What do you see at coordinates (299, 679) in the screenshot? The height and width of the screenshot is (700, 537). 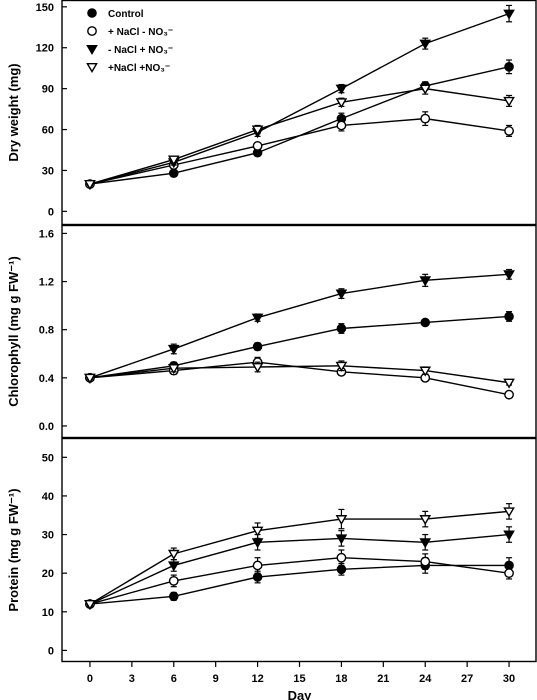 I see `x-tick-label: 15` at bounding box center [299, 679].